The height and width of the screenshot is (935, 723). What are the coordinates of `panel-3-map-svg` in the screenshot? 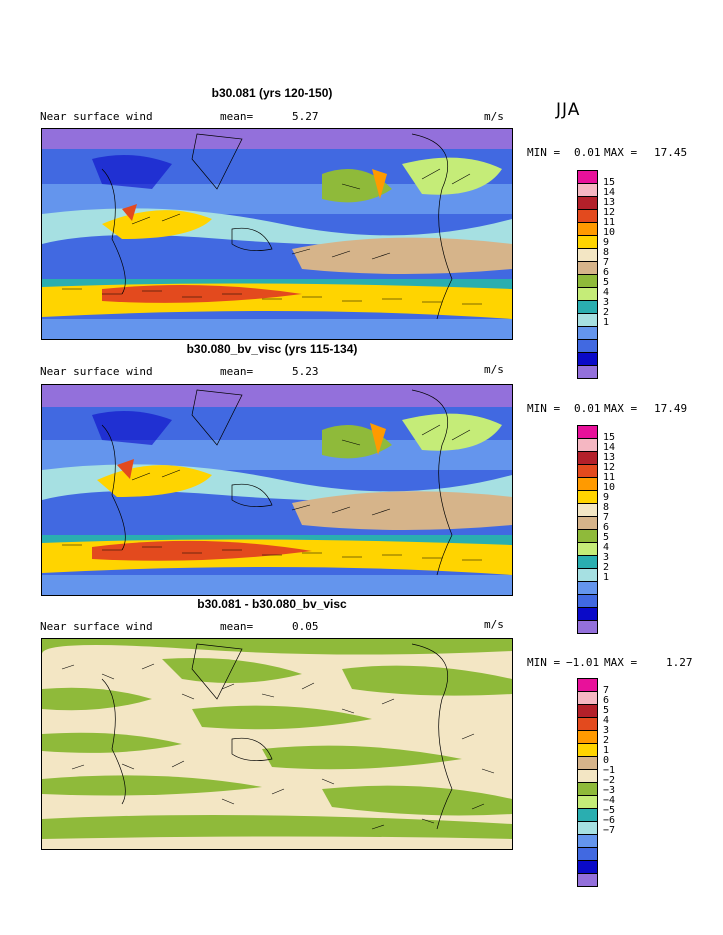 It's located at (277, 744).